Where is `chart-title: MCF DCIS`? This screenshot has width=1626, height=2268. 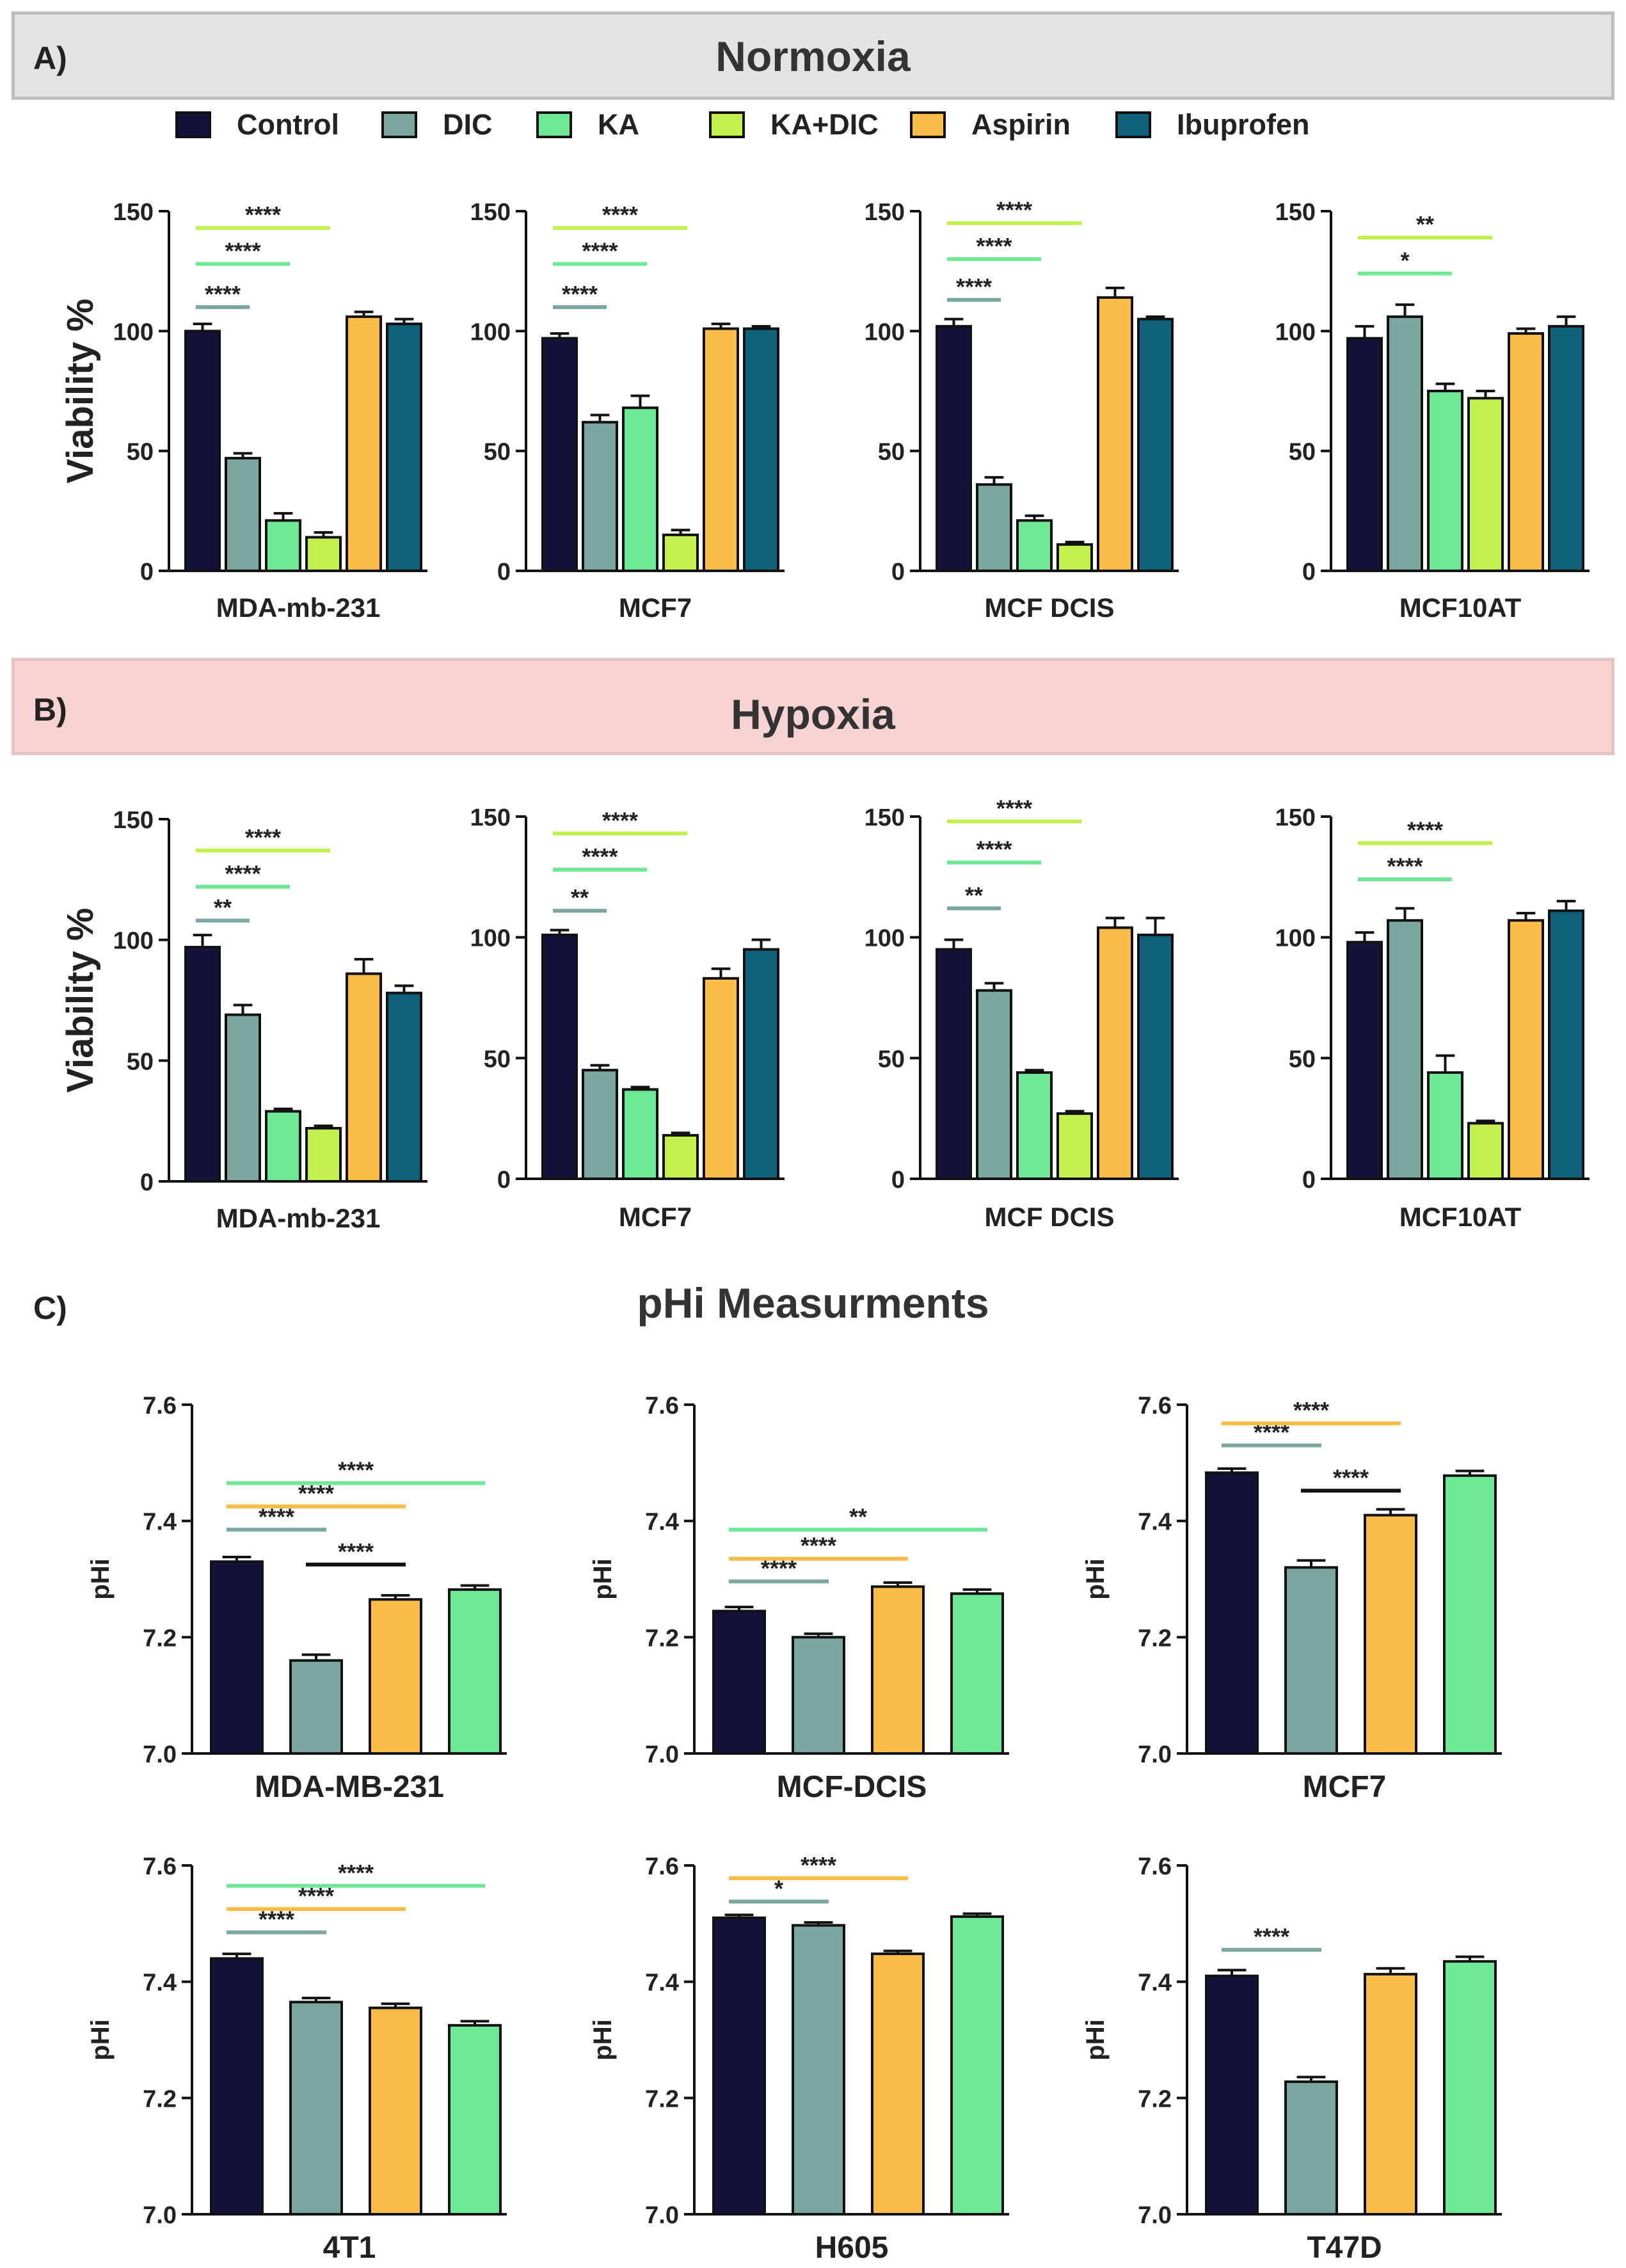 chart-title: MCF DCIS is located at coordinates (1050, 608).